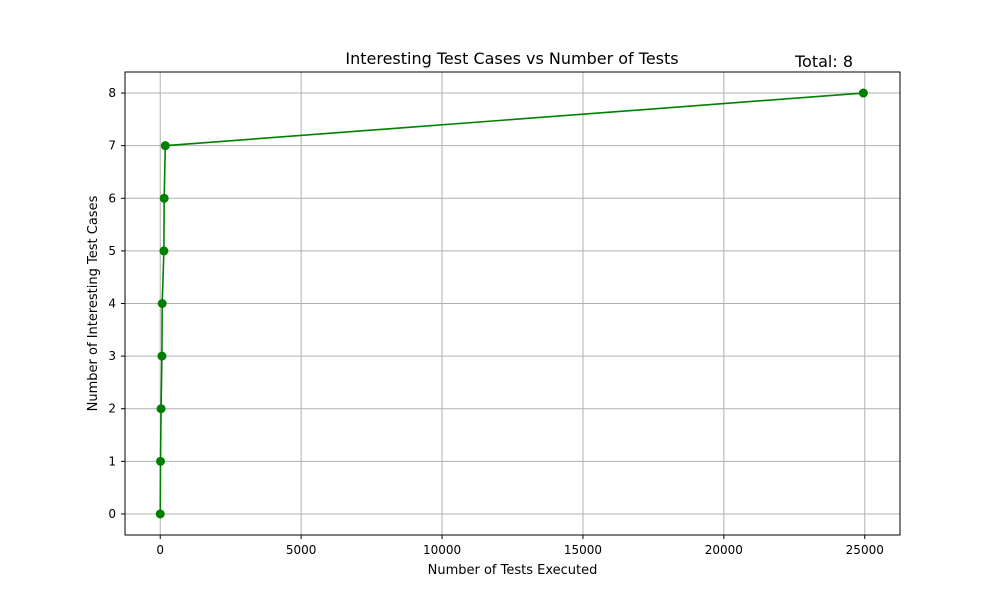 The image size is (1000, 600). Describe the element at coordinates (112, 304) in the screenshot. I see `y-tick-label: 4` at that location.